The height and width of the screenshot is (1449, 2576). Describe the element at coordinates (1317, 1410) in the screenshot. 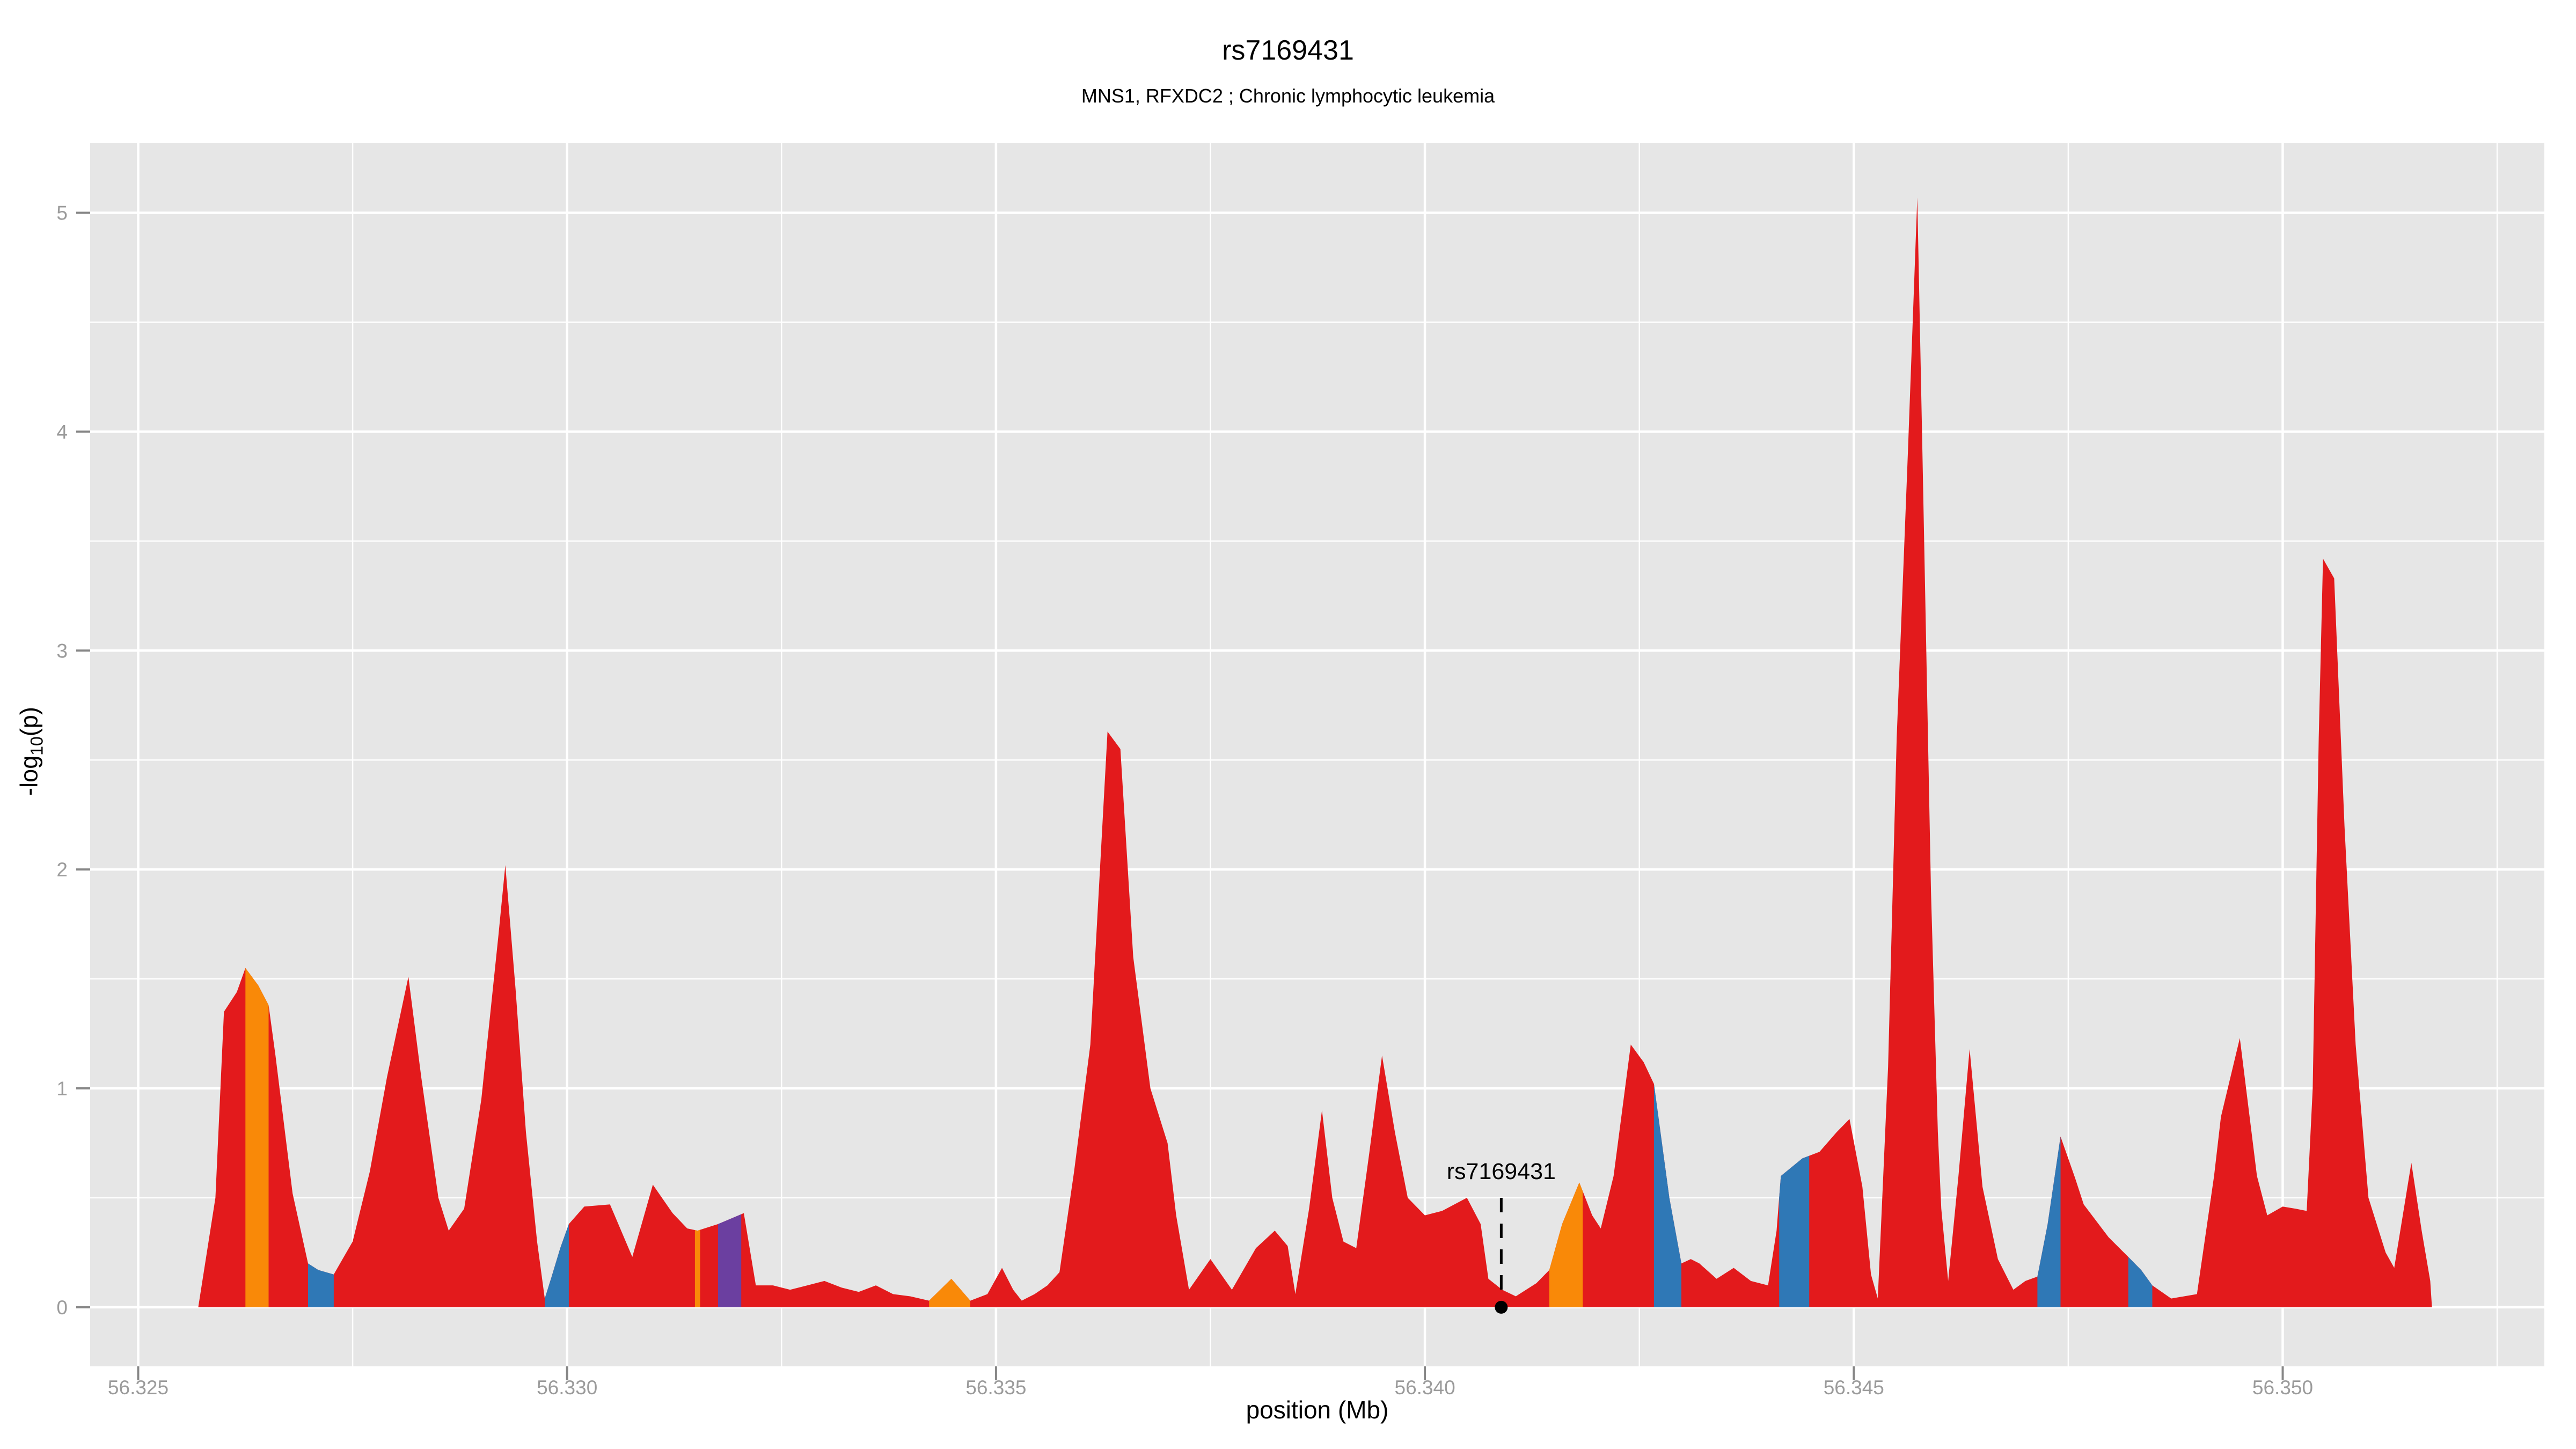

I see `x-axis-title: position (Mb)` at that location.